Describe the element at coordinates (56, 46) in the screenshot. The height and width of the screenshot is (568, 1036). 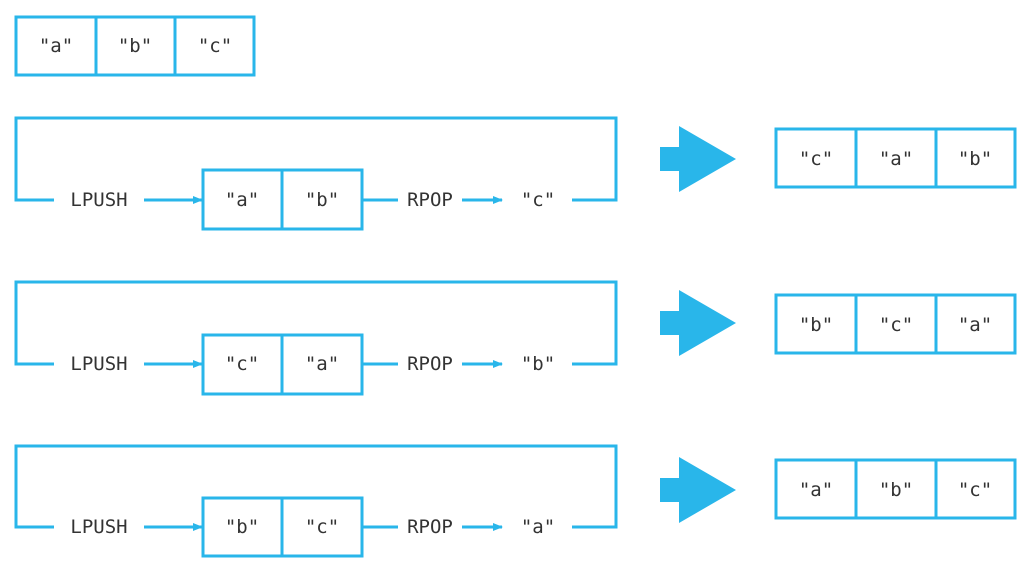
I see `initial-list-cell: "a"` at that location.